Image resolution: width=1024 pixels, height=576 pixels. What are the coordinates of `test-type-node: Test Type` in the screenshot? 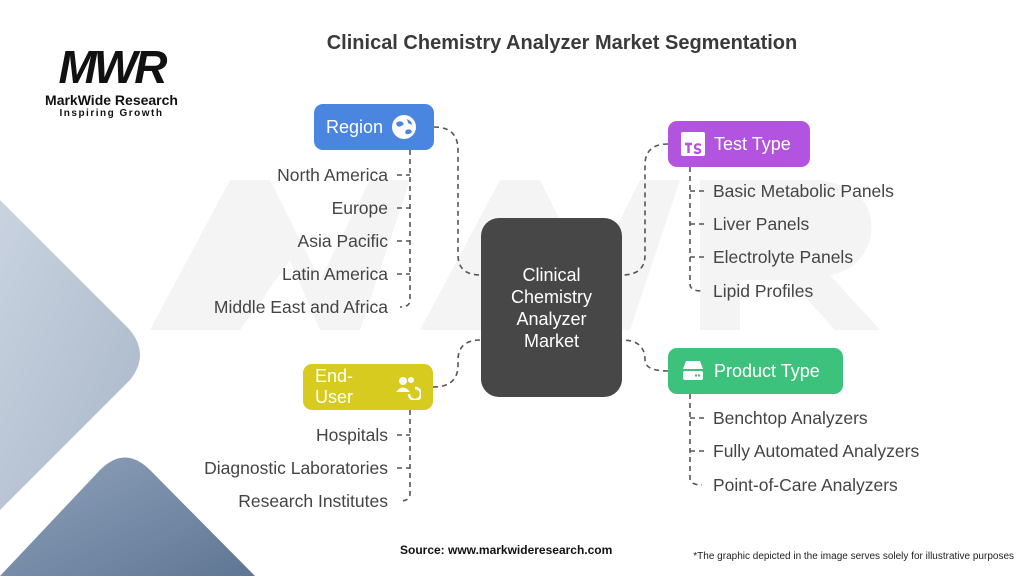 It's located at (739, 144).